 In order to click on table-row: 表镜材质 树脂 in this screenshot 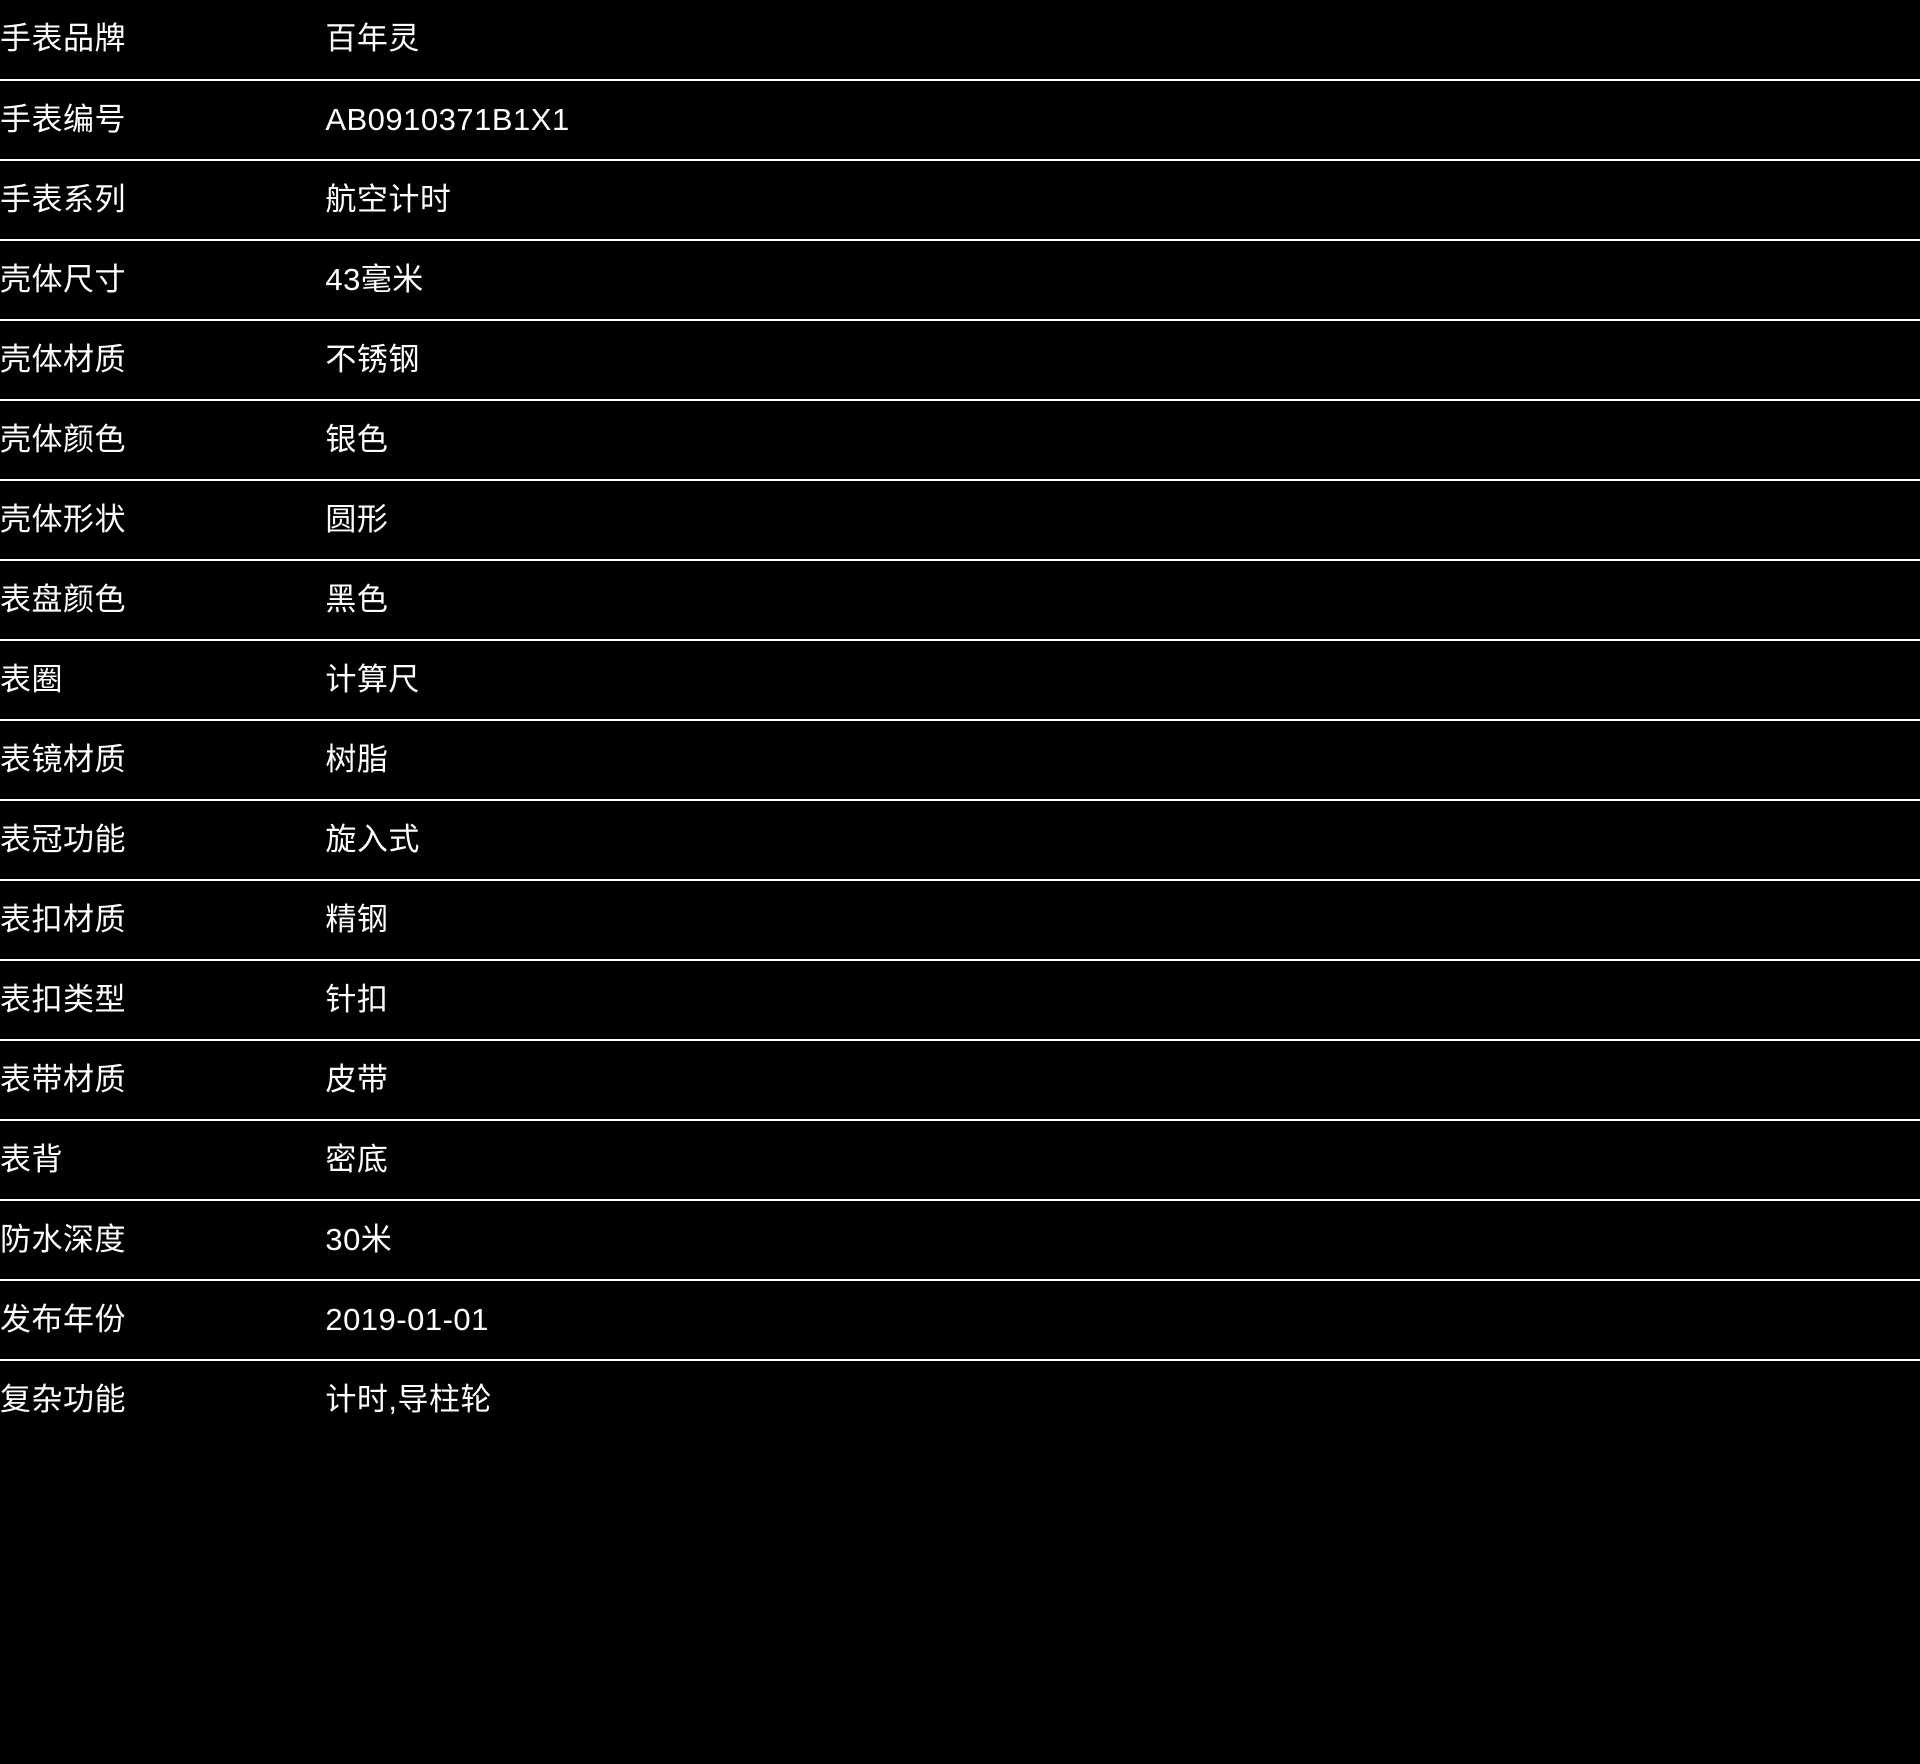, I will do `click(960, 760)`.